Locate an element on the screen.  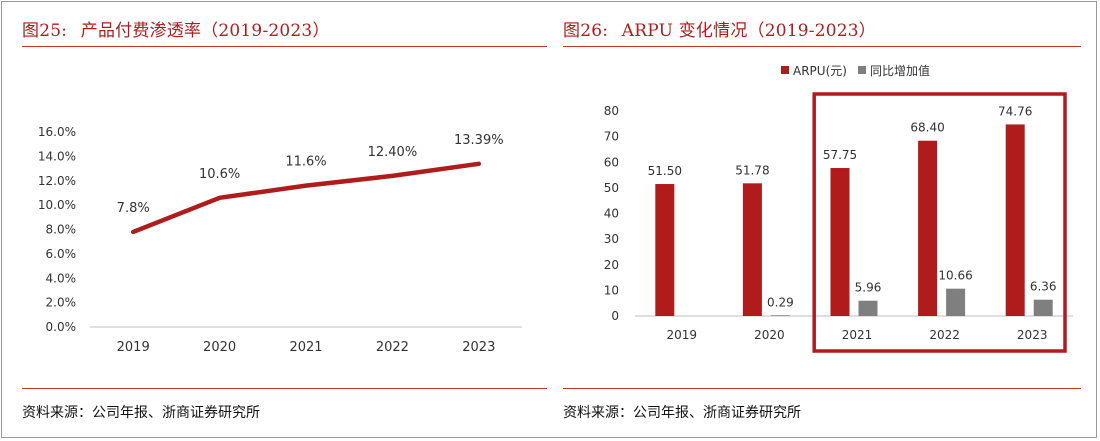
y-tick-label: 12.0% is located at coordinates (57, 181).